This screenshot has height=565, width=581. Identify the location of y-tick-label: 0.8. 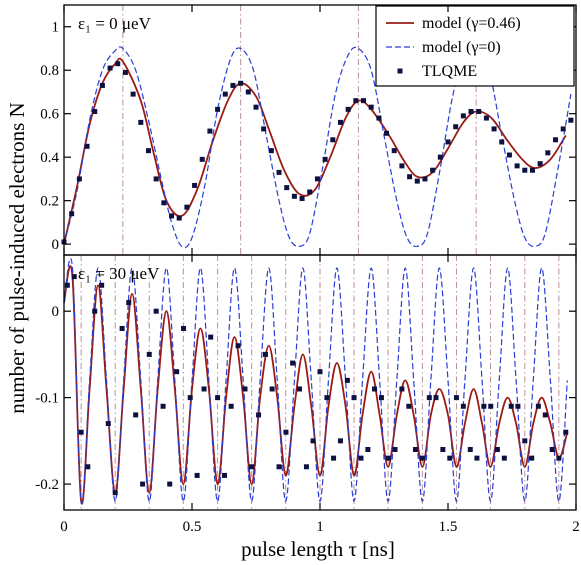
(49, 71).